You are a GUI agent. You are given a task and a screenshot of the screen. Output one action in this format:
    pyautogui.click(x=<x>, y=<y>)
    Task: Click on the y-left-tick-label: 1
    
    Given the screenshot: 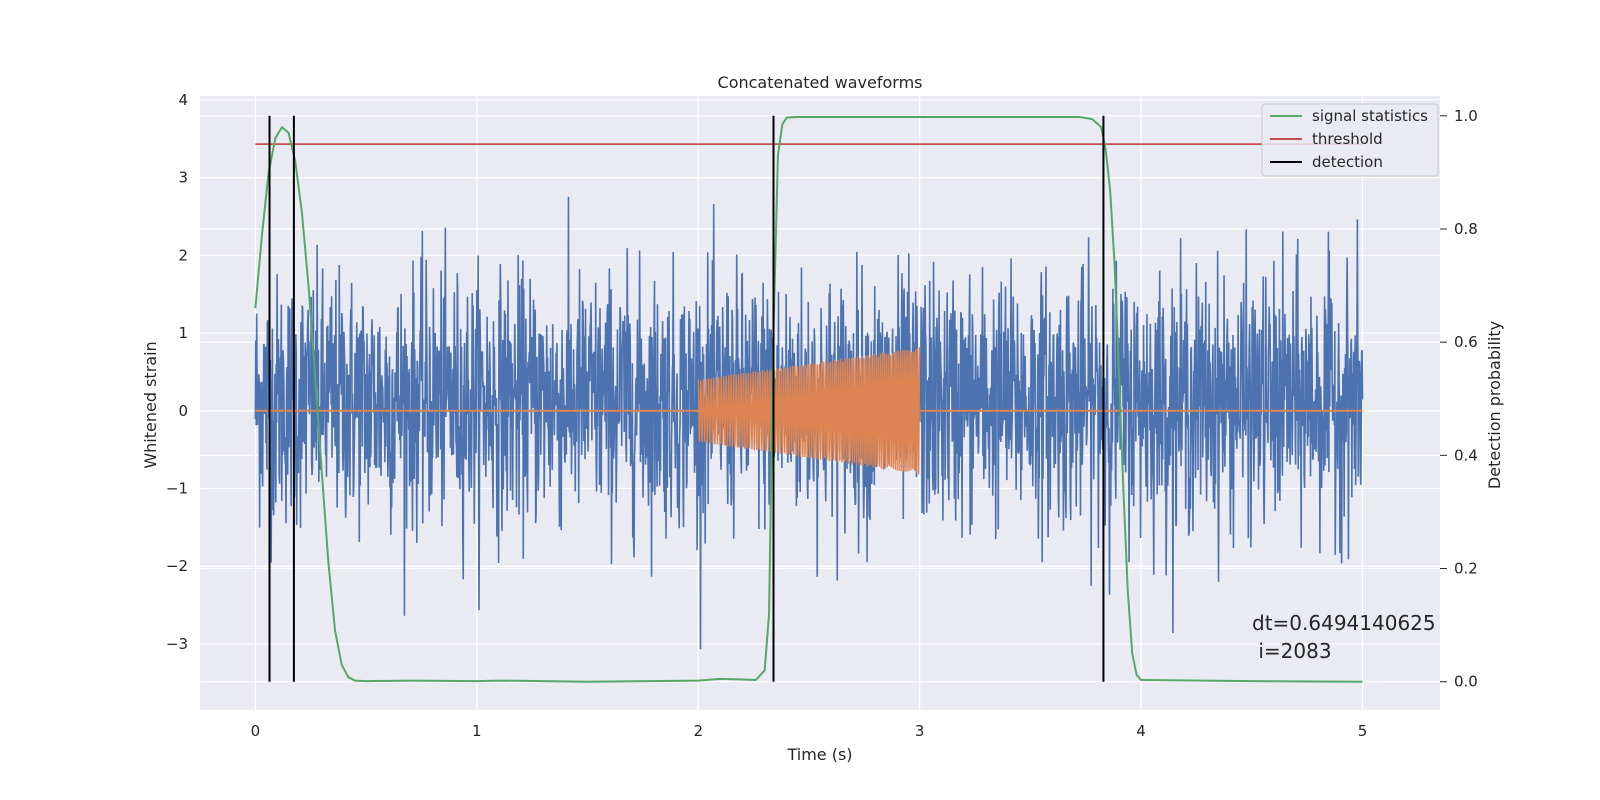 What is the action you would take?
    pyautogui.click(x=183, y=333)
    